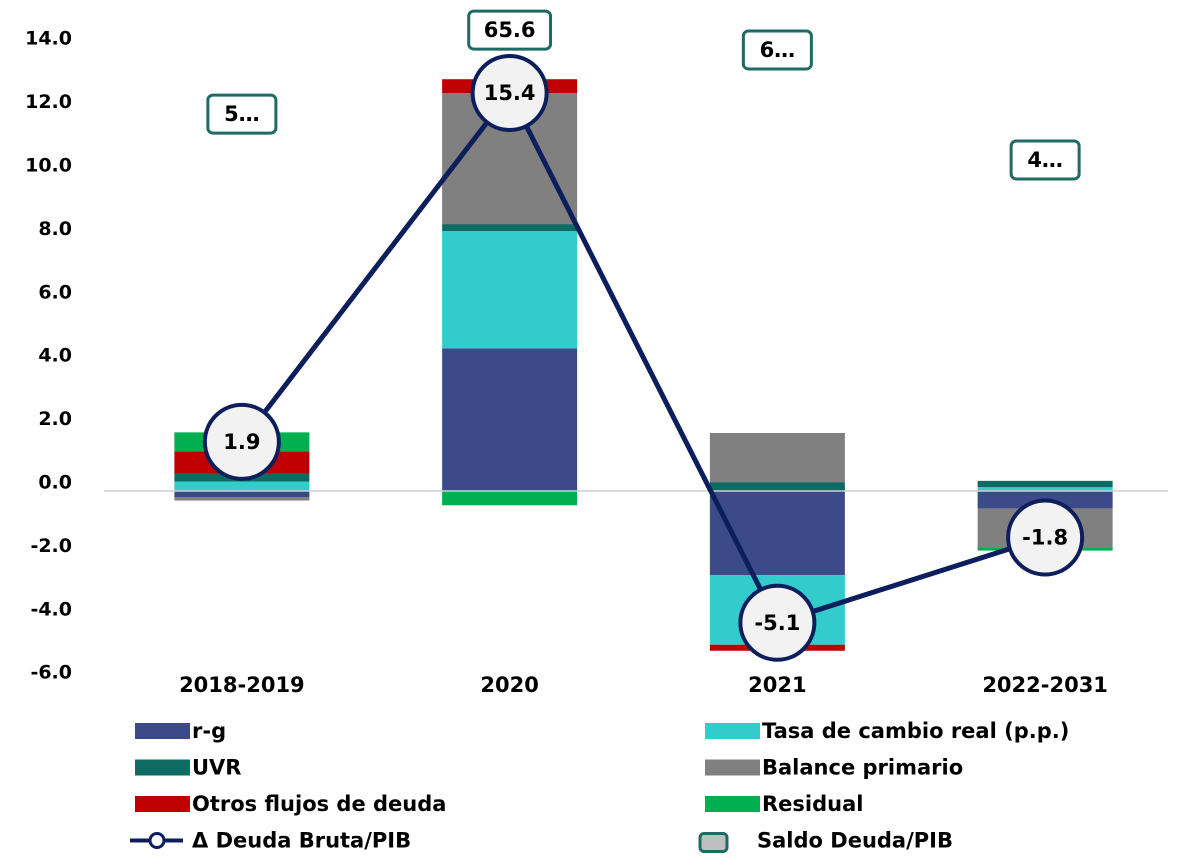 The width and height of the screenshot is (1179, 859). I want to click on y-tick-label: 2.0, so click(55, 419).